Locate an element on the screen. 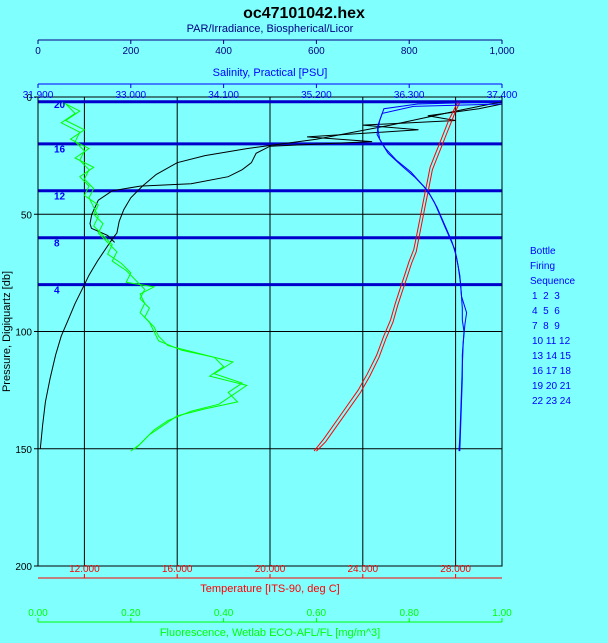  legend-row: 19 20 21 is located at coordinates (551, 386).